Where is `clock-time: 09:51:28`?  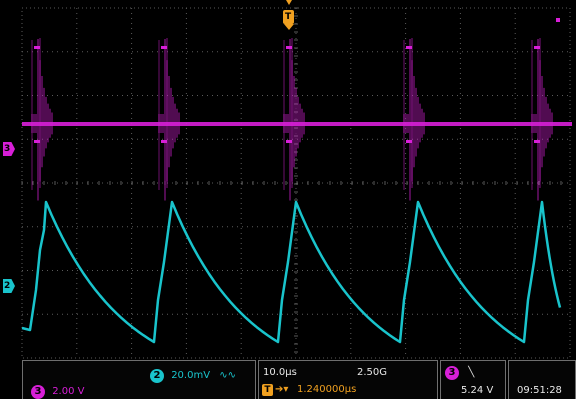 clock-time: 09:51:28 is located at coordinates (539, 390).